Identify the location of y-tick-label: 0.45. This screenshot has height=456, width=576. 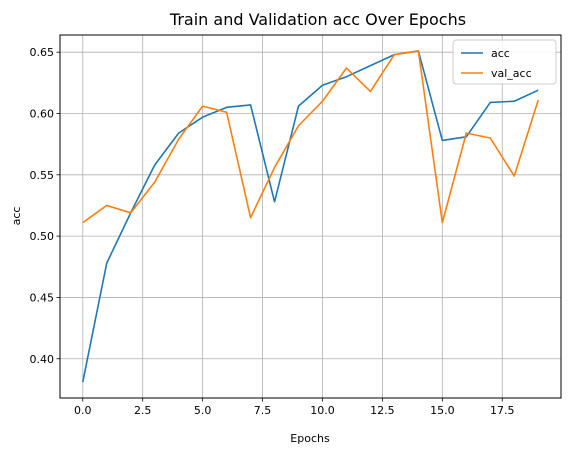
(42, 297).